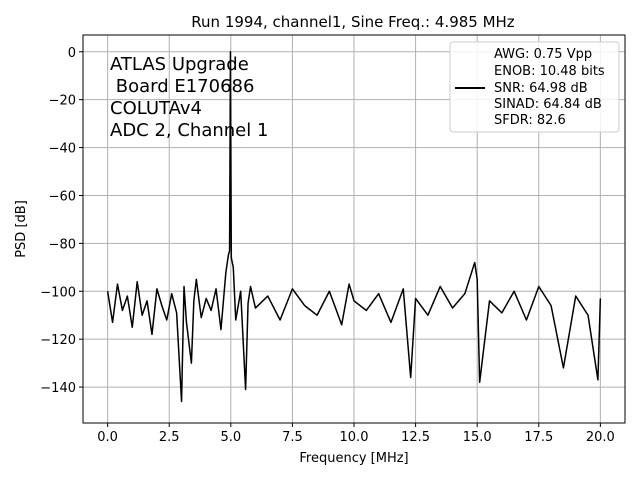 Image resolution: width=640 pixels, height=480 pixels. Describe the element at coordinates (169, 437) in the screenshot. I see `x-tick-label: 2.5` at that location.